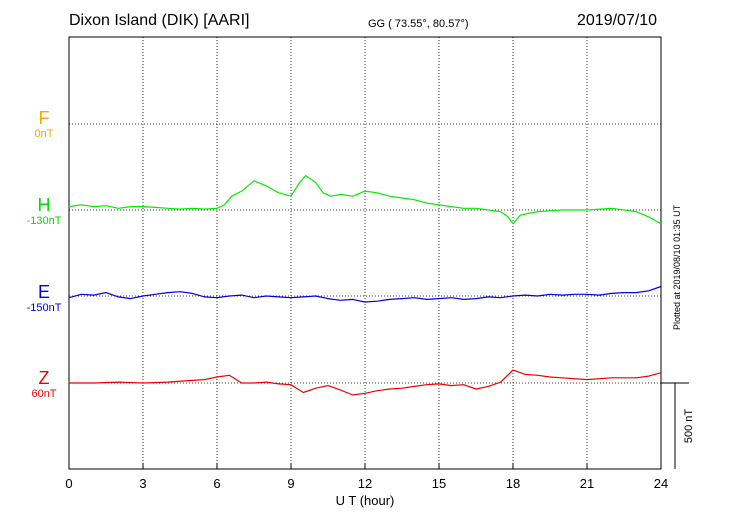  Describe the element at coordinates (68, 483) in the screenshot. I see `x-tick-label: 0` at that location.